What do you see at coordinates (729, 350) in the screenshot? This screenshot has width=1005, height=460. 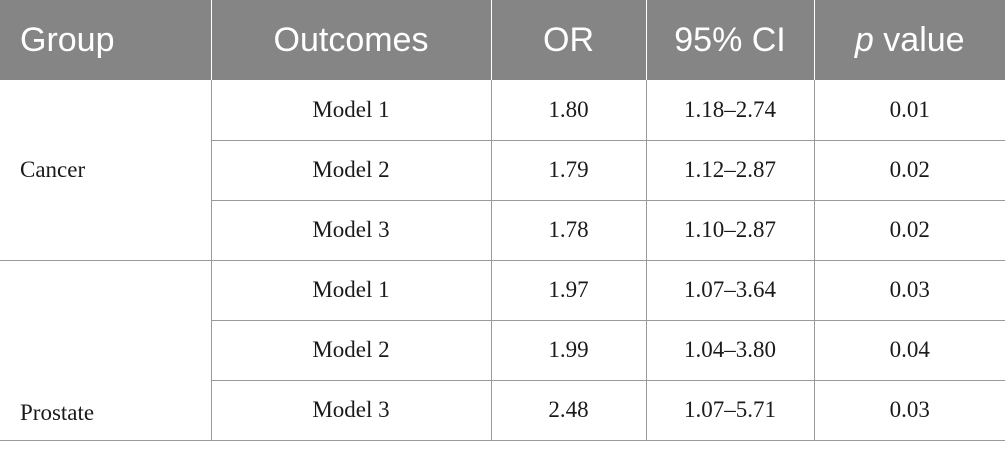 I see `ci-cell: 1.04–3.80` at bounding box center [729, 350].